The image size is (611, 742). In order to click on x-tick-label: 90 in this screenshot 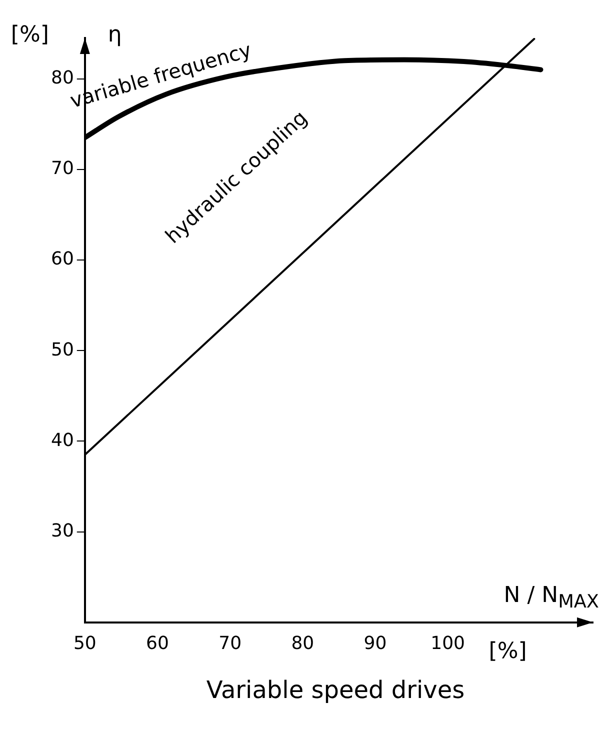, I will do `click(375, 643)`.